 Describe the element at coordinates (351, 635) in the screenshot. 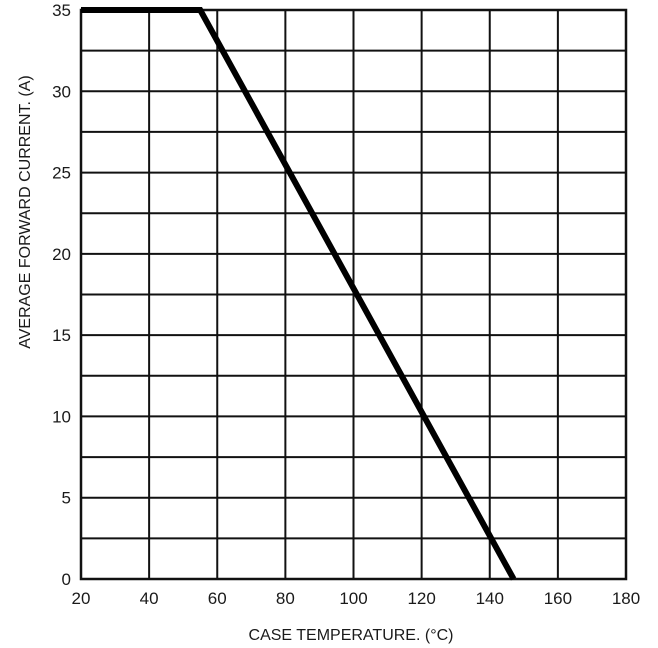

I see `x-axis-label: CASE TEMPERATURE. (°C)` at that location.